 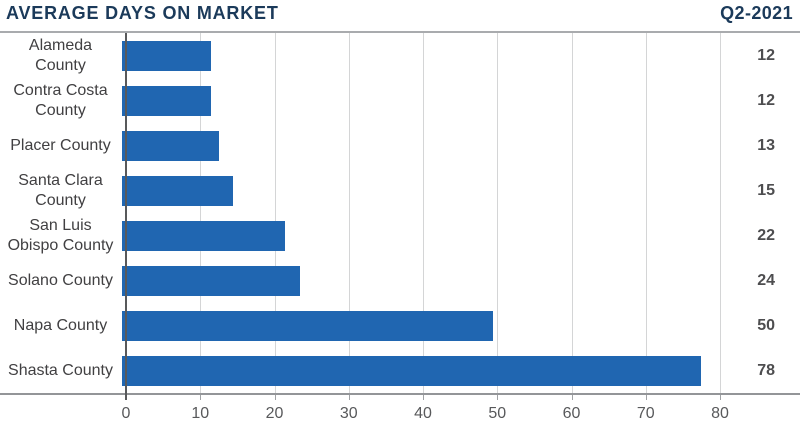 I want to click on value-label: 78, so click(x=766, y=370).